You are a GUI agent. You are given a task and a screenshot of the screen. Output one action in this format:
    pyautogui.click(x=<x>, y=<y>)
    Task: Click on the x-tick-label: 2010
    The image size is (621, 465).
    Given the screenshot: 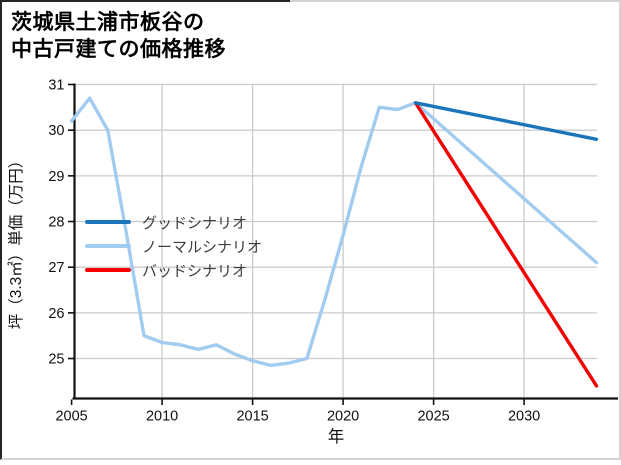 What is the action you would take?
    pyautogui.click(x=162, y=417)
    